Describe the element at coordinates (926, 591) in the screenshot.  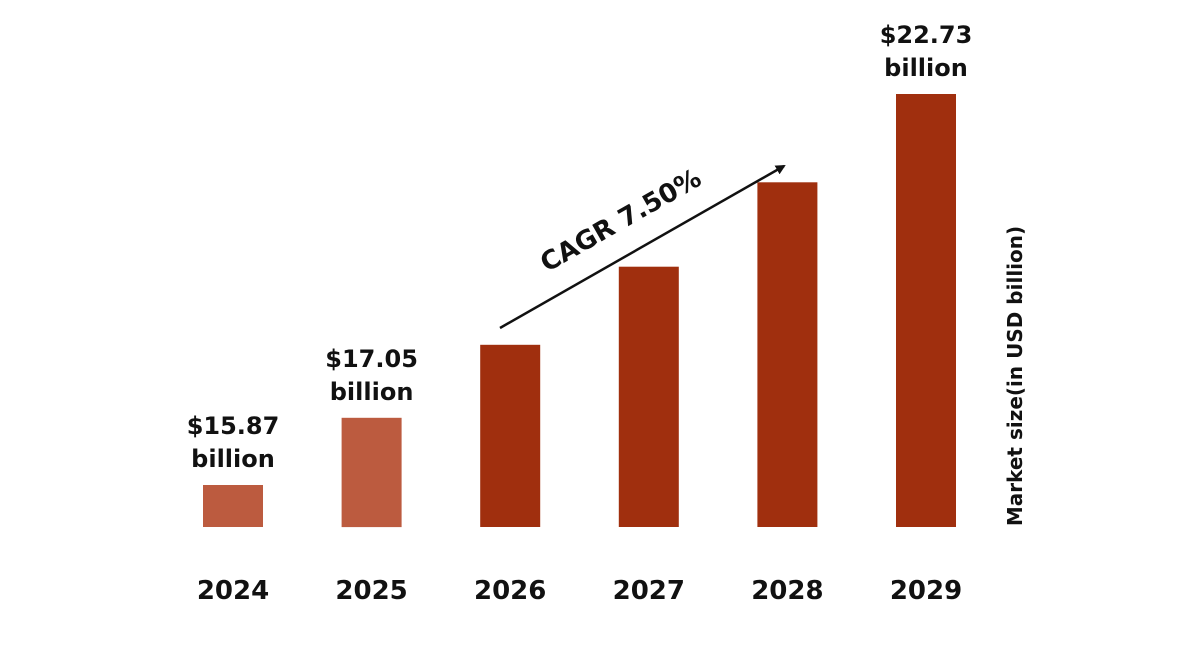
I see `x-tick-label-2029: 2029` at that location.